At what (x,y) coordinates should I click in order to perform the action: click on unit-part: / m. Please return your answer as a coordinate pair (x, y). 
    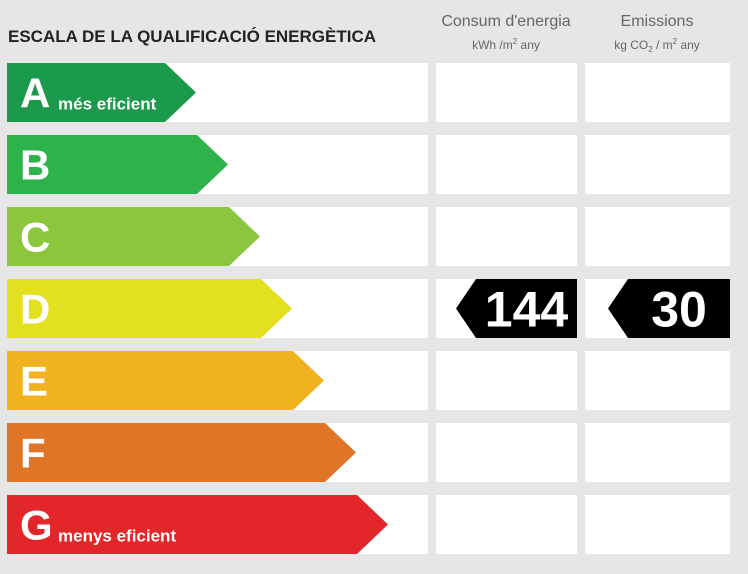
    Looking at the image, I should click on (663, 45).